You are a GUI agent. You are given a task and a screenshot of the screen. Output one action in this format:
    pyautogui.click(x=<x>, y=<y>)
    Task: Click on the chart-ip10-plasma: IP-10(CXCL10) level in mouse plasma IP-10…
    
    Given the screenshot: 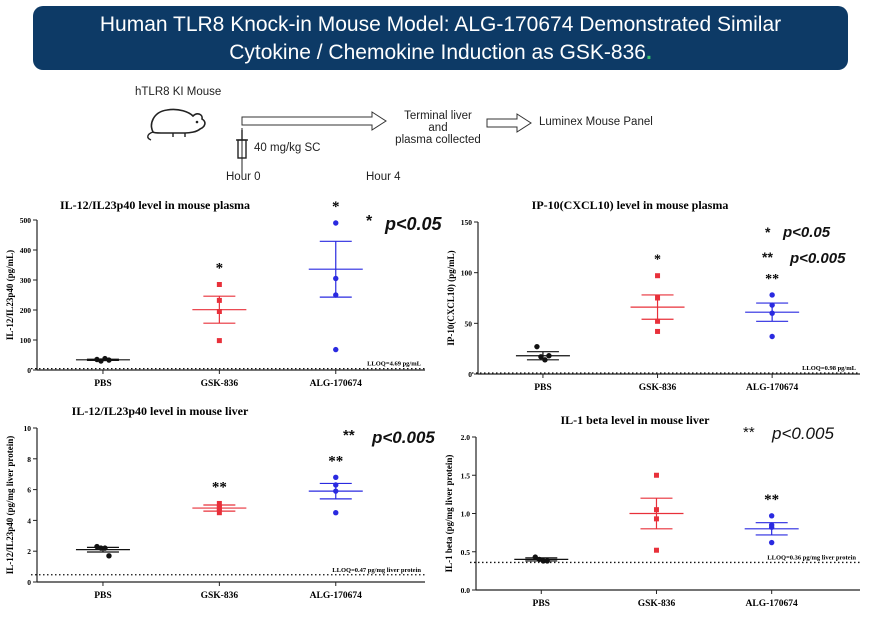 What is the action you would take?
    pyautogui.click(x=653, y=295)
    